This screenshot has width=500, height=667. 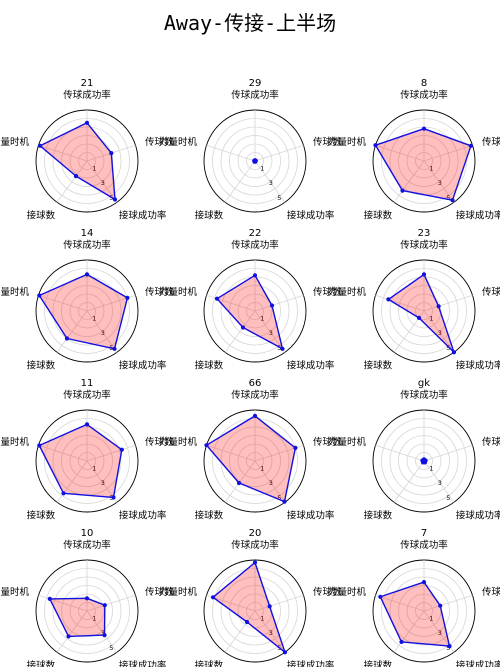 I want to click on panel-title: 21, so click(x=87, y=83).